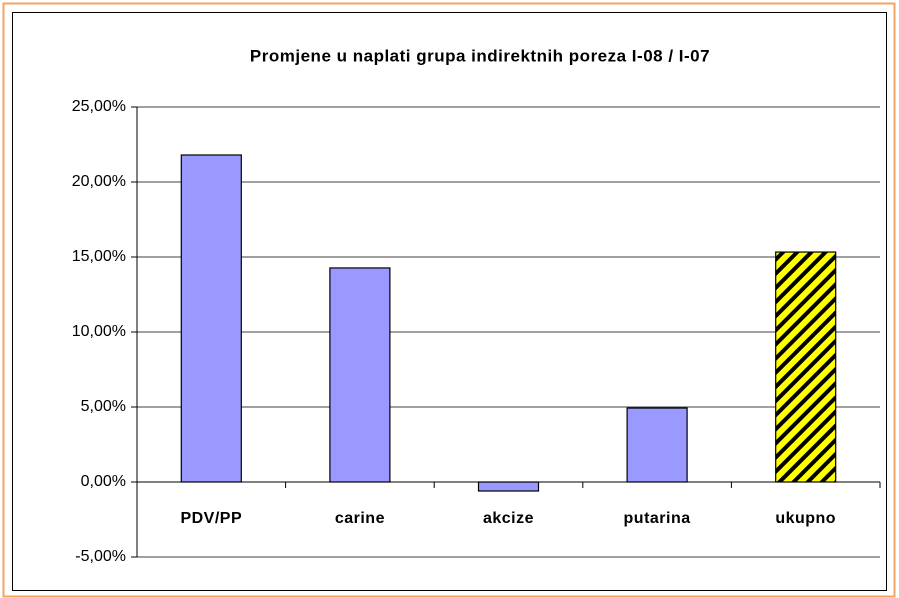  What do you see at coordinates (103, 406) in the screenshot?
I see `y-tick-label: 5,00%` at bounding box center [103, 406].